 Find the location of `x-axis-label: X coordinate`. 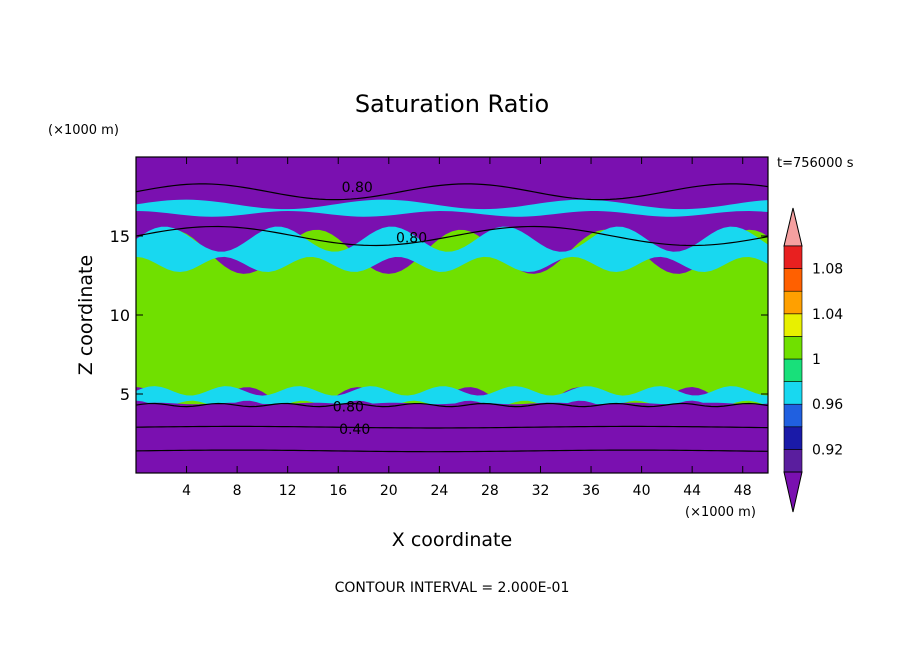

x-axis-label: X coordinate is located at coordinates (452, 540).